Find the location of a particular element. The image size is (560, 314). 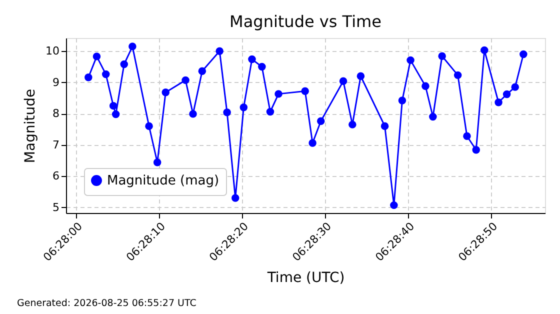

y-tick-label: 8 is located at coordinates (56, 113).